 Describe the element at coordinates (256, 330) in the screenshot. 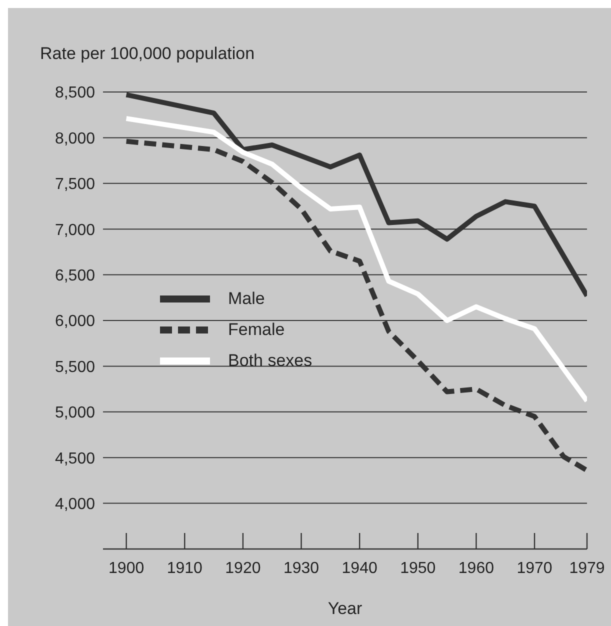

I see `legend-label: Female` at that location.